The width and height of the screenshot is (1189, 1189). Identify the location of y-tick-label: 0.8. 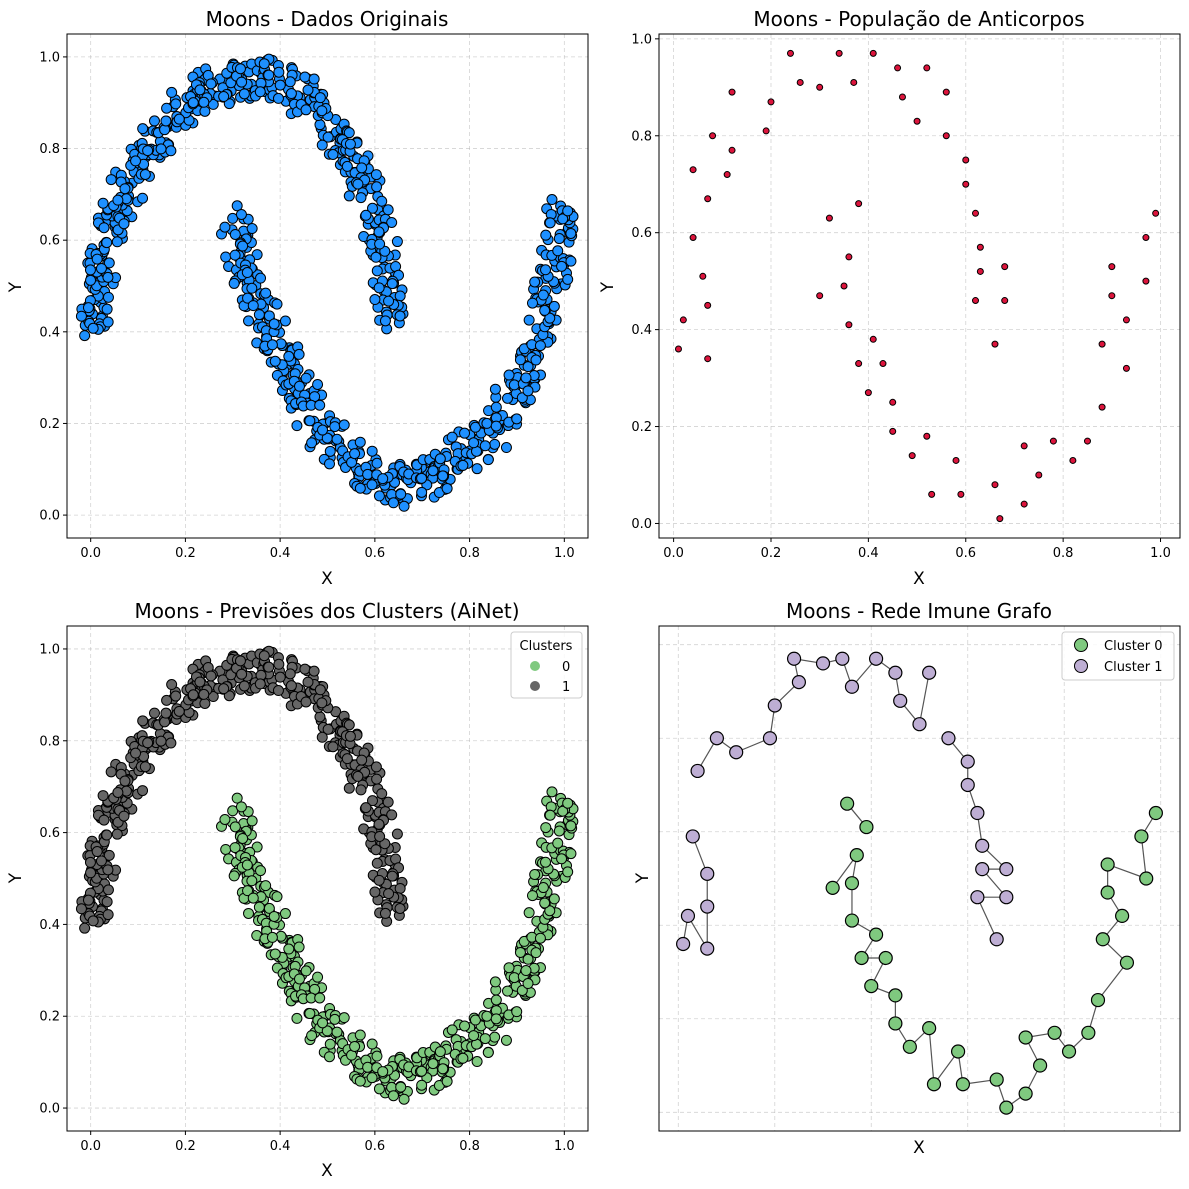
(49, 149).